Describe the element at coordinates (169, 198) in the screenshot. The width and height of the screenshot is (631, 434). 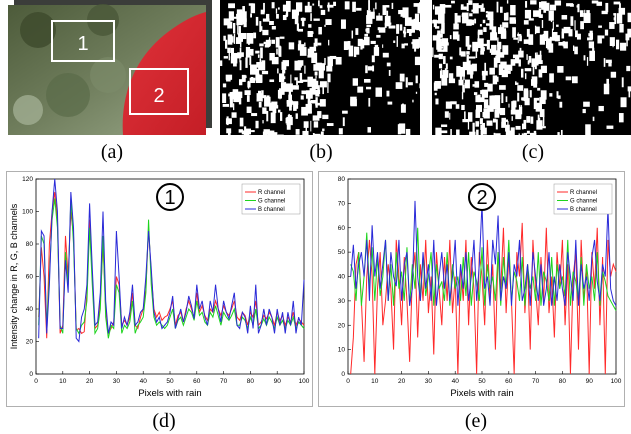
I see `badge-label: 1` at that location.